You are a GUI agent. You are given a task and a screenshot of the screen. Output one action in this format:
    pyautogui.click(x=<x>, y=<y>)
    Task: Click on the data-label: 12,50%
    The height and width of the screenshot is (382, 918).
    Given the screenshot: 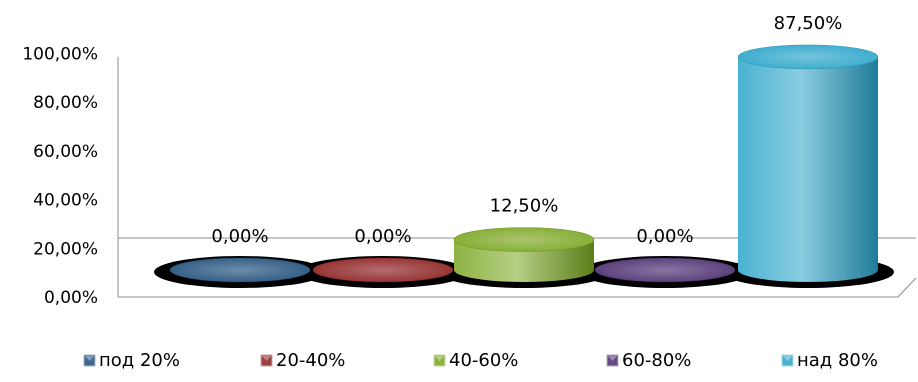 What is the action you would take?
    pyautogui.click(x=524, y=206)
    